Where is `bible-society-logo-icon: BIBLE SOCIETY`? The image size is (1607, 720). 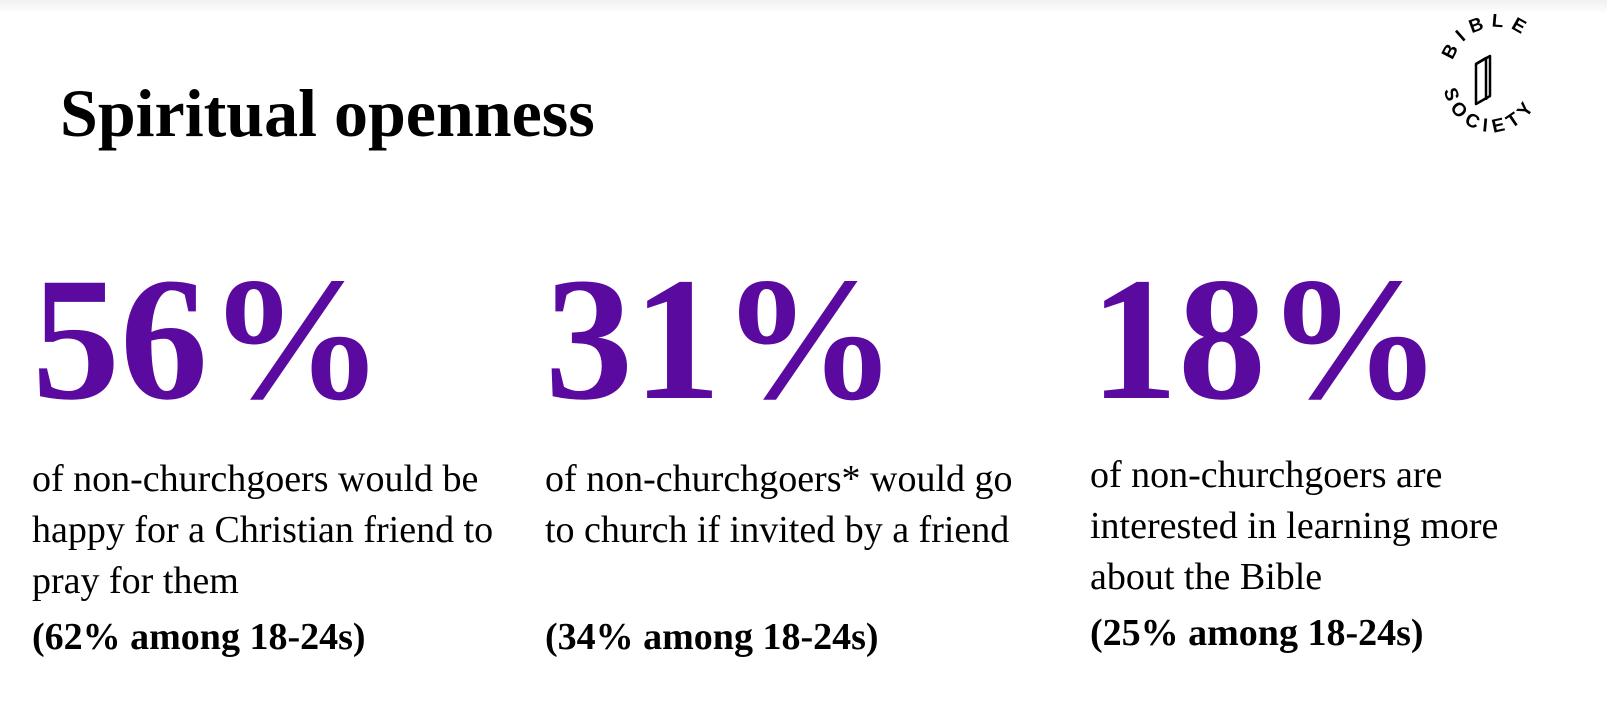 bible-society-logo-icon: BIBLE SOCIETY is located at coordinates (1489, 79).